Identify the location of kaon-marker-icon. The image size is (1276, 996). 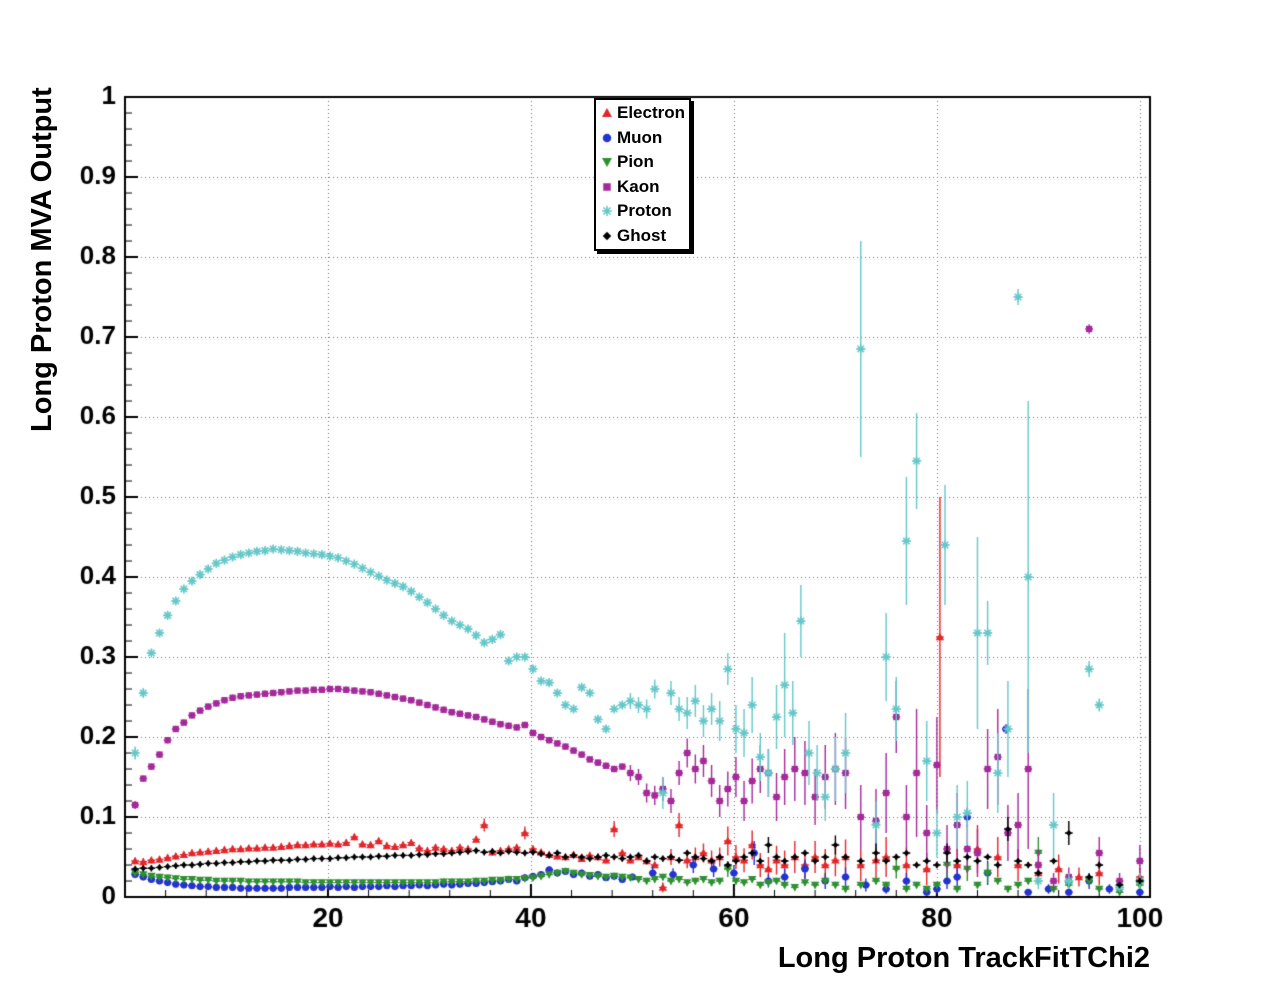
(607, 186).